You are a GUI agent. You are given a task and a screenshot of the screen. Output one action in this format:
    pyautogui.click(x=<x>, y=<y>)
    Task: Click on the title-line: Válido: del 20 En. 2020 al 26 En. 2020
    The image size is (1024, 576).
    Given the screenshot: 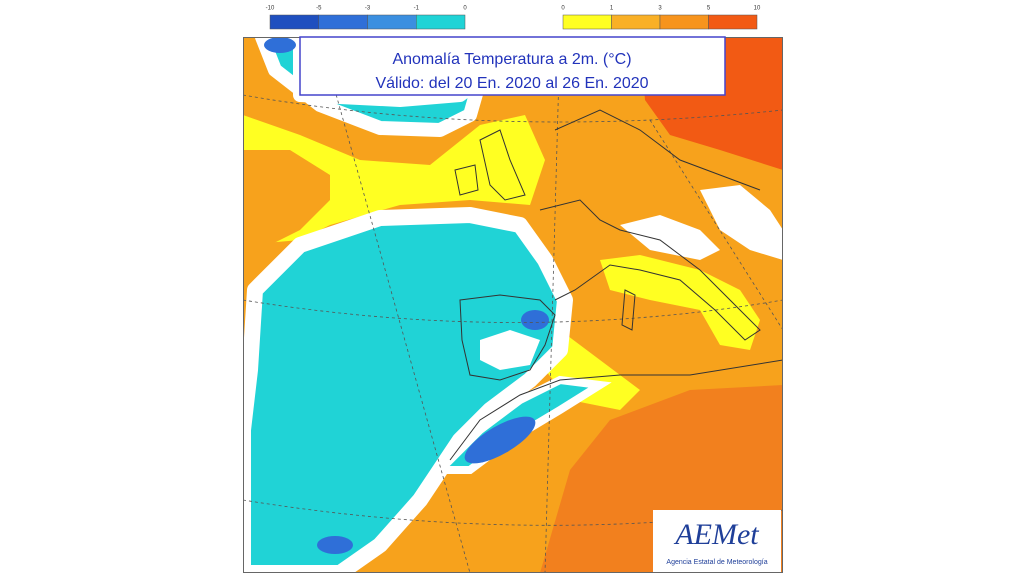 What is the action you would take?
    pyautogui.click(x=511, y=83)
    